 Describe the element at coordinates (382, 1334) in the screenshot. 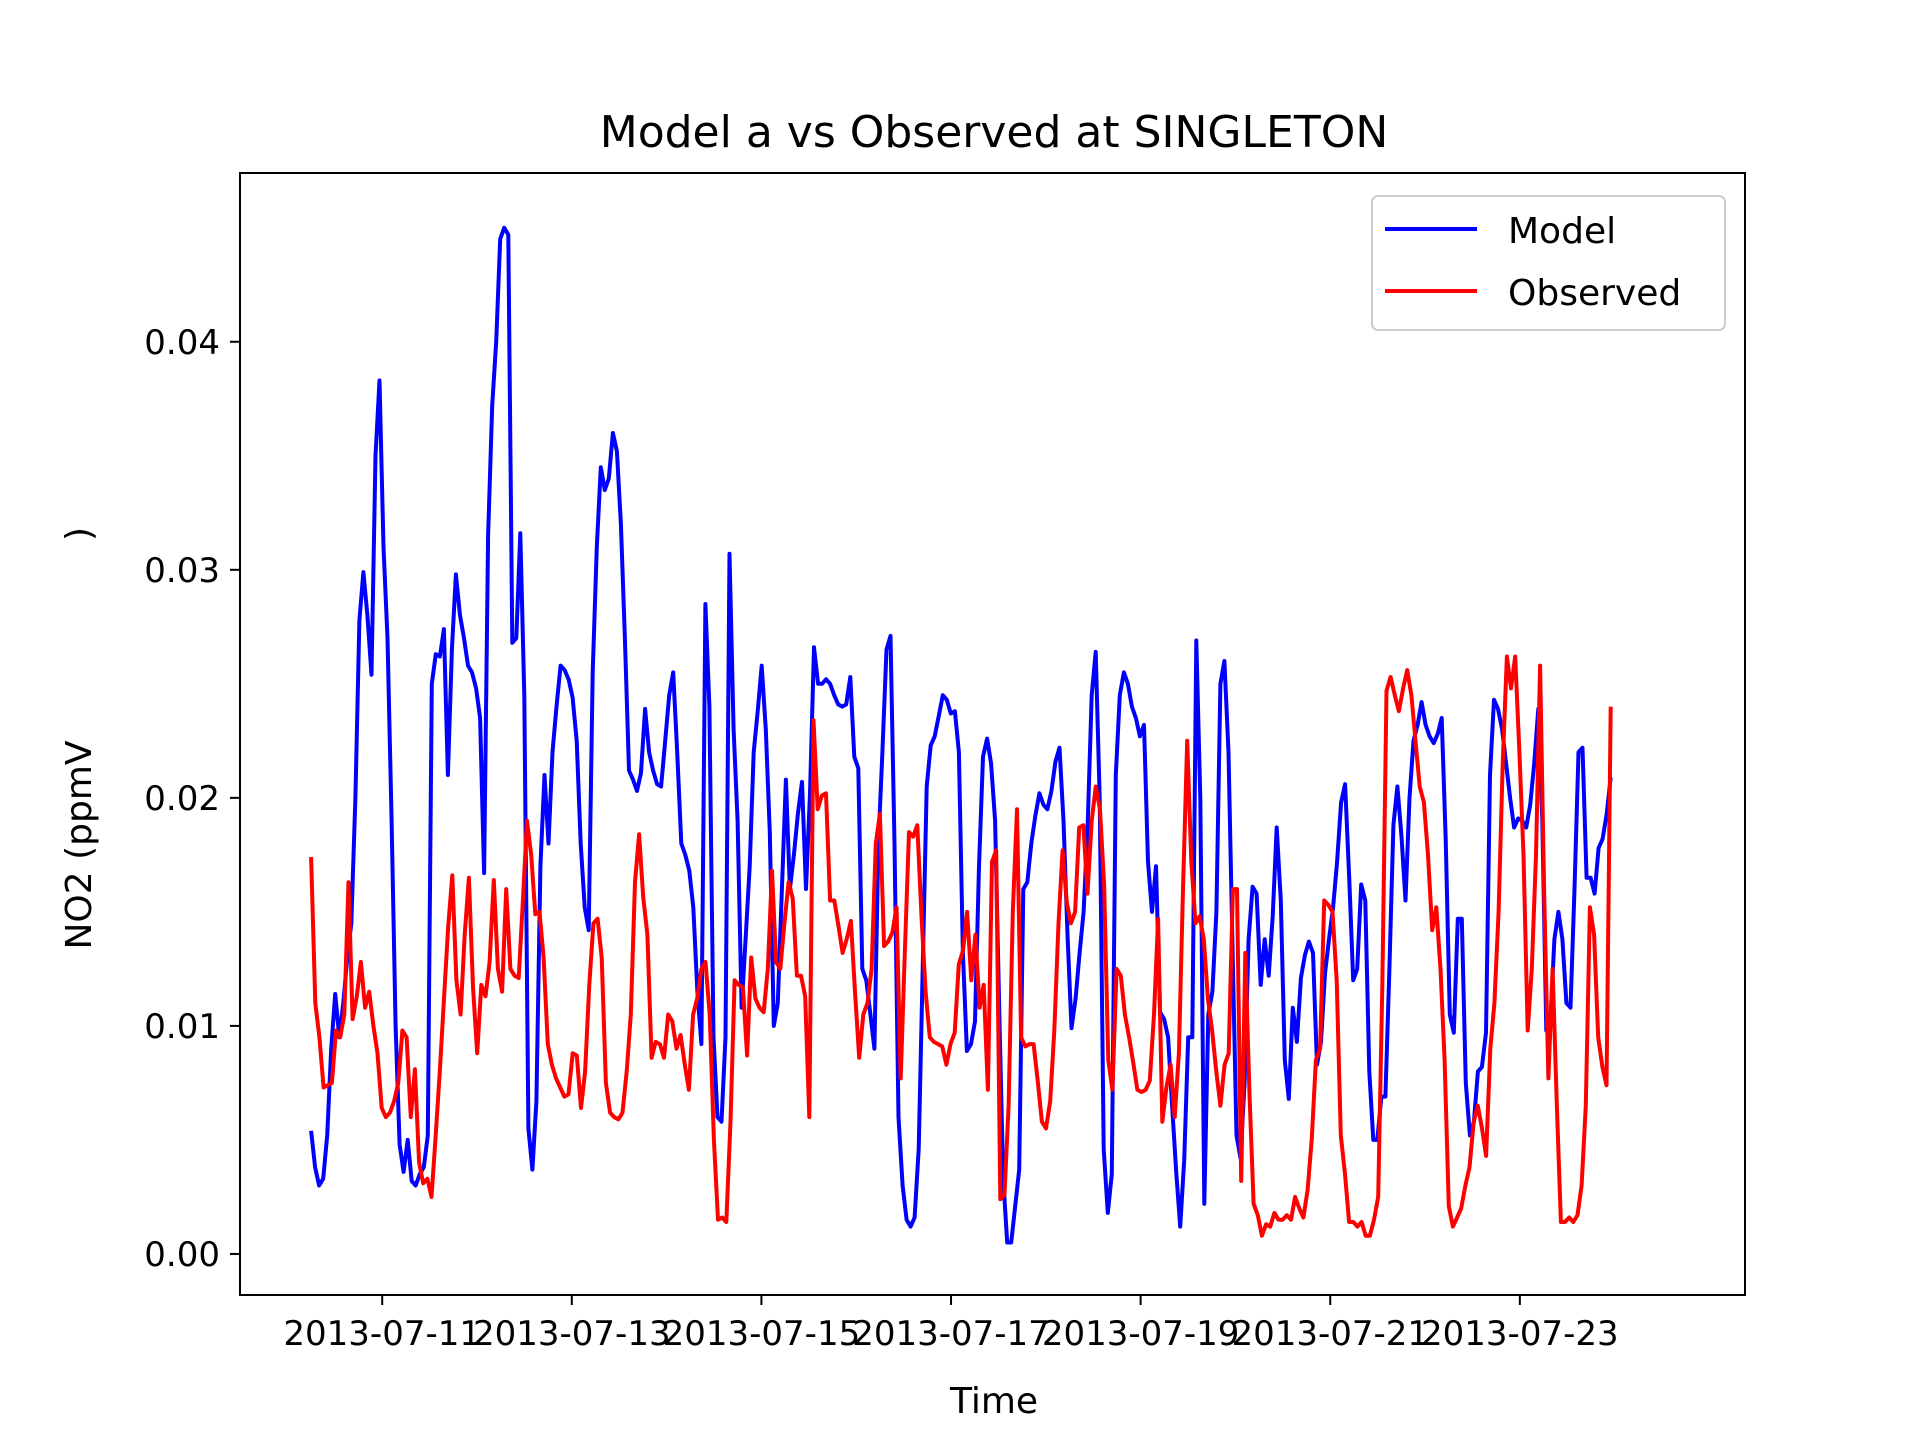

I see `x-tick-label: 2013-07-11` at that location.